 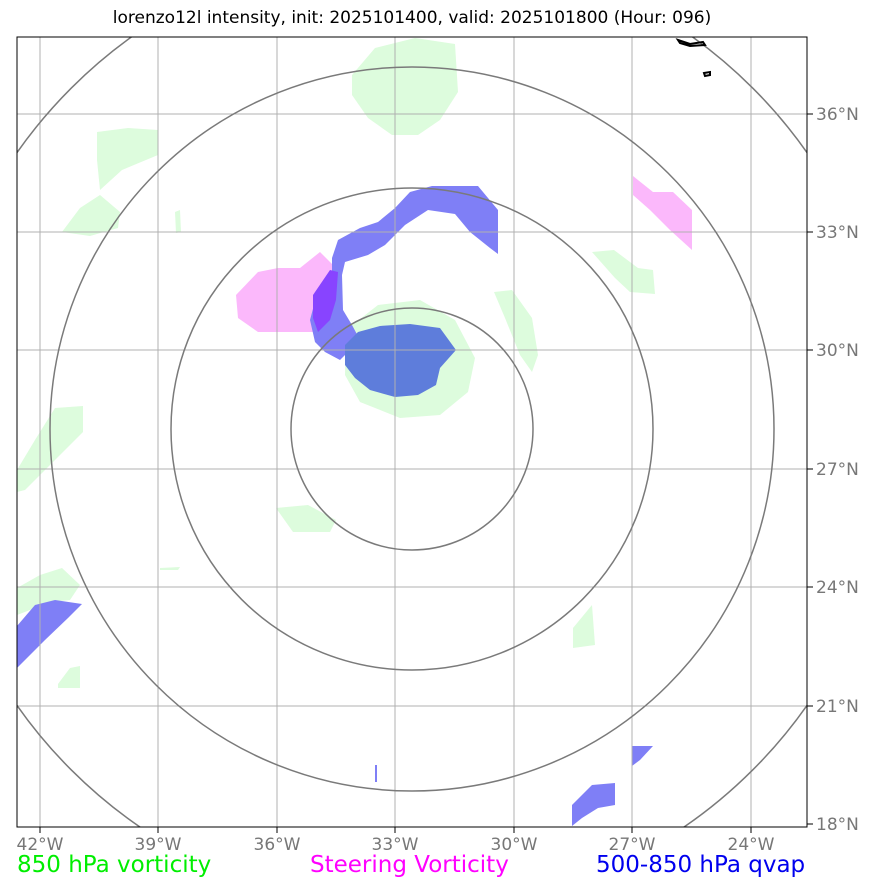 I want to click on lat-label: 27°N, so click(x=837, y=470).